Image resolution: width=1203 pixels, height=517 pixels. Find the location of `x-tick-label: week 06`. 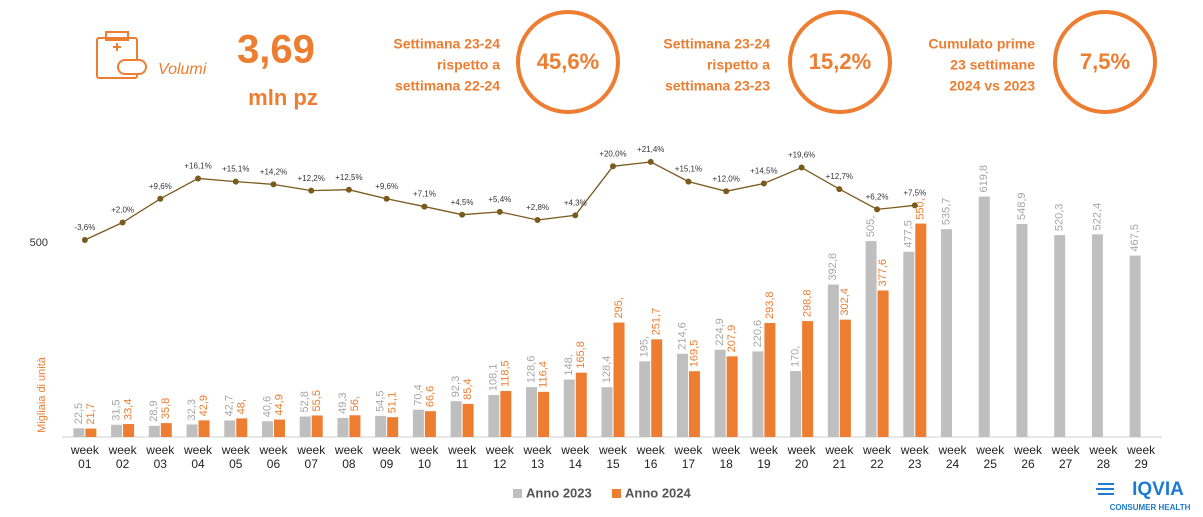

x-tick-label: week 06 is located at coordinates (273, 457).